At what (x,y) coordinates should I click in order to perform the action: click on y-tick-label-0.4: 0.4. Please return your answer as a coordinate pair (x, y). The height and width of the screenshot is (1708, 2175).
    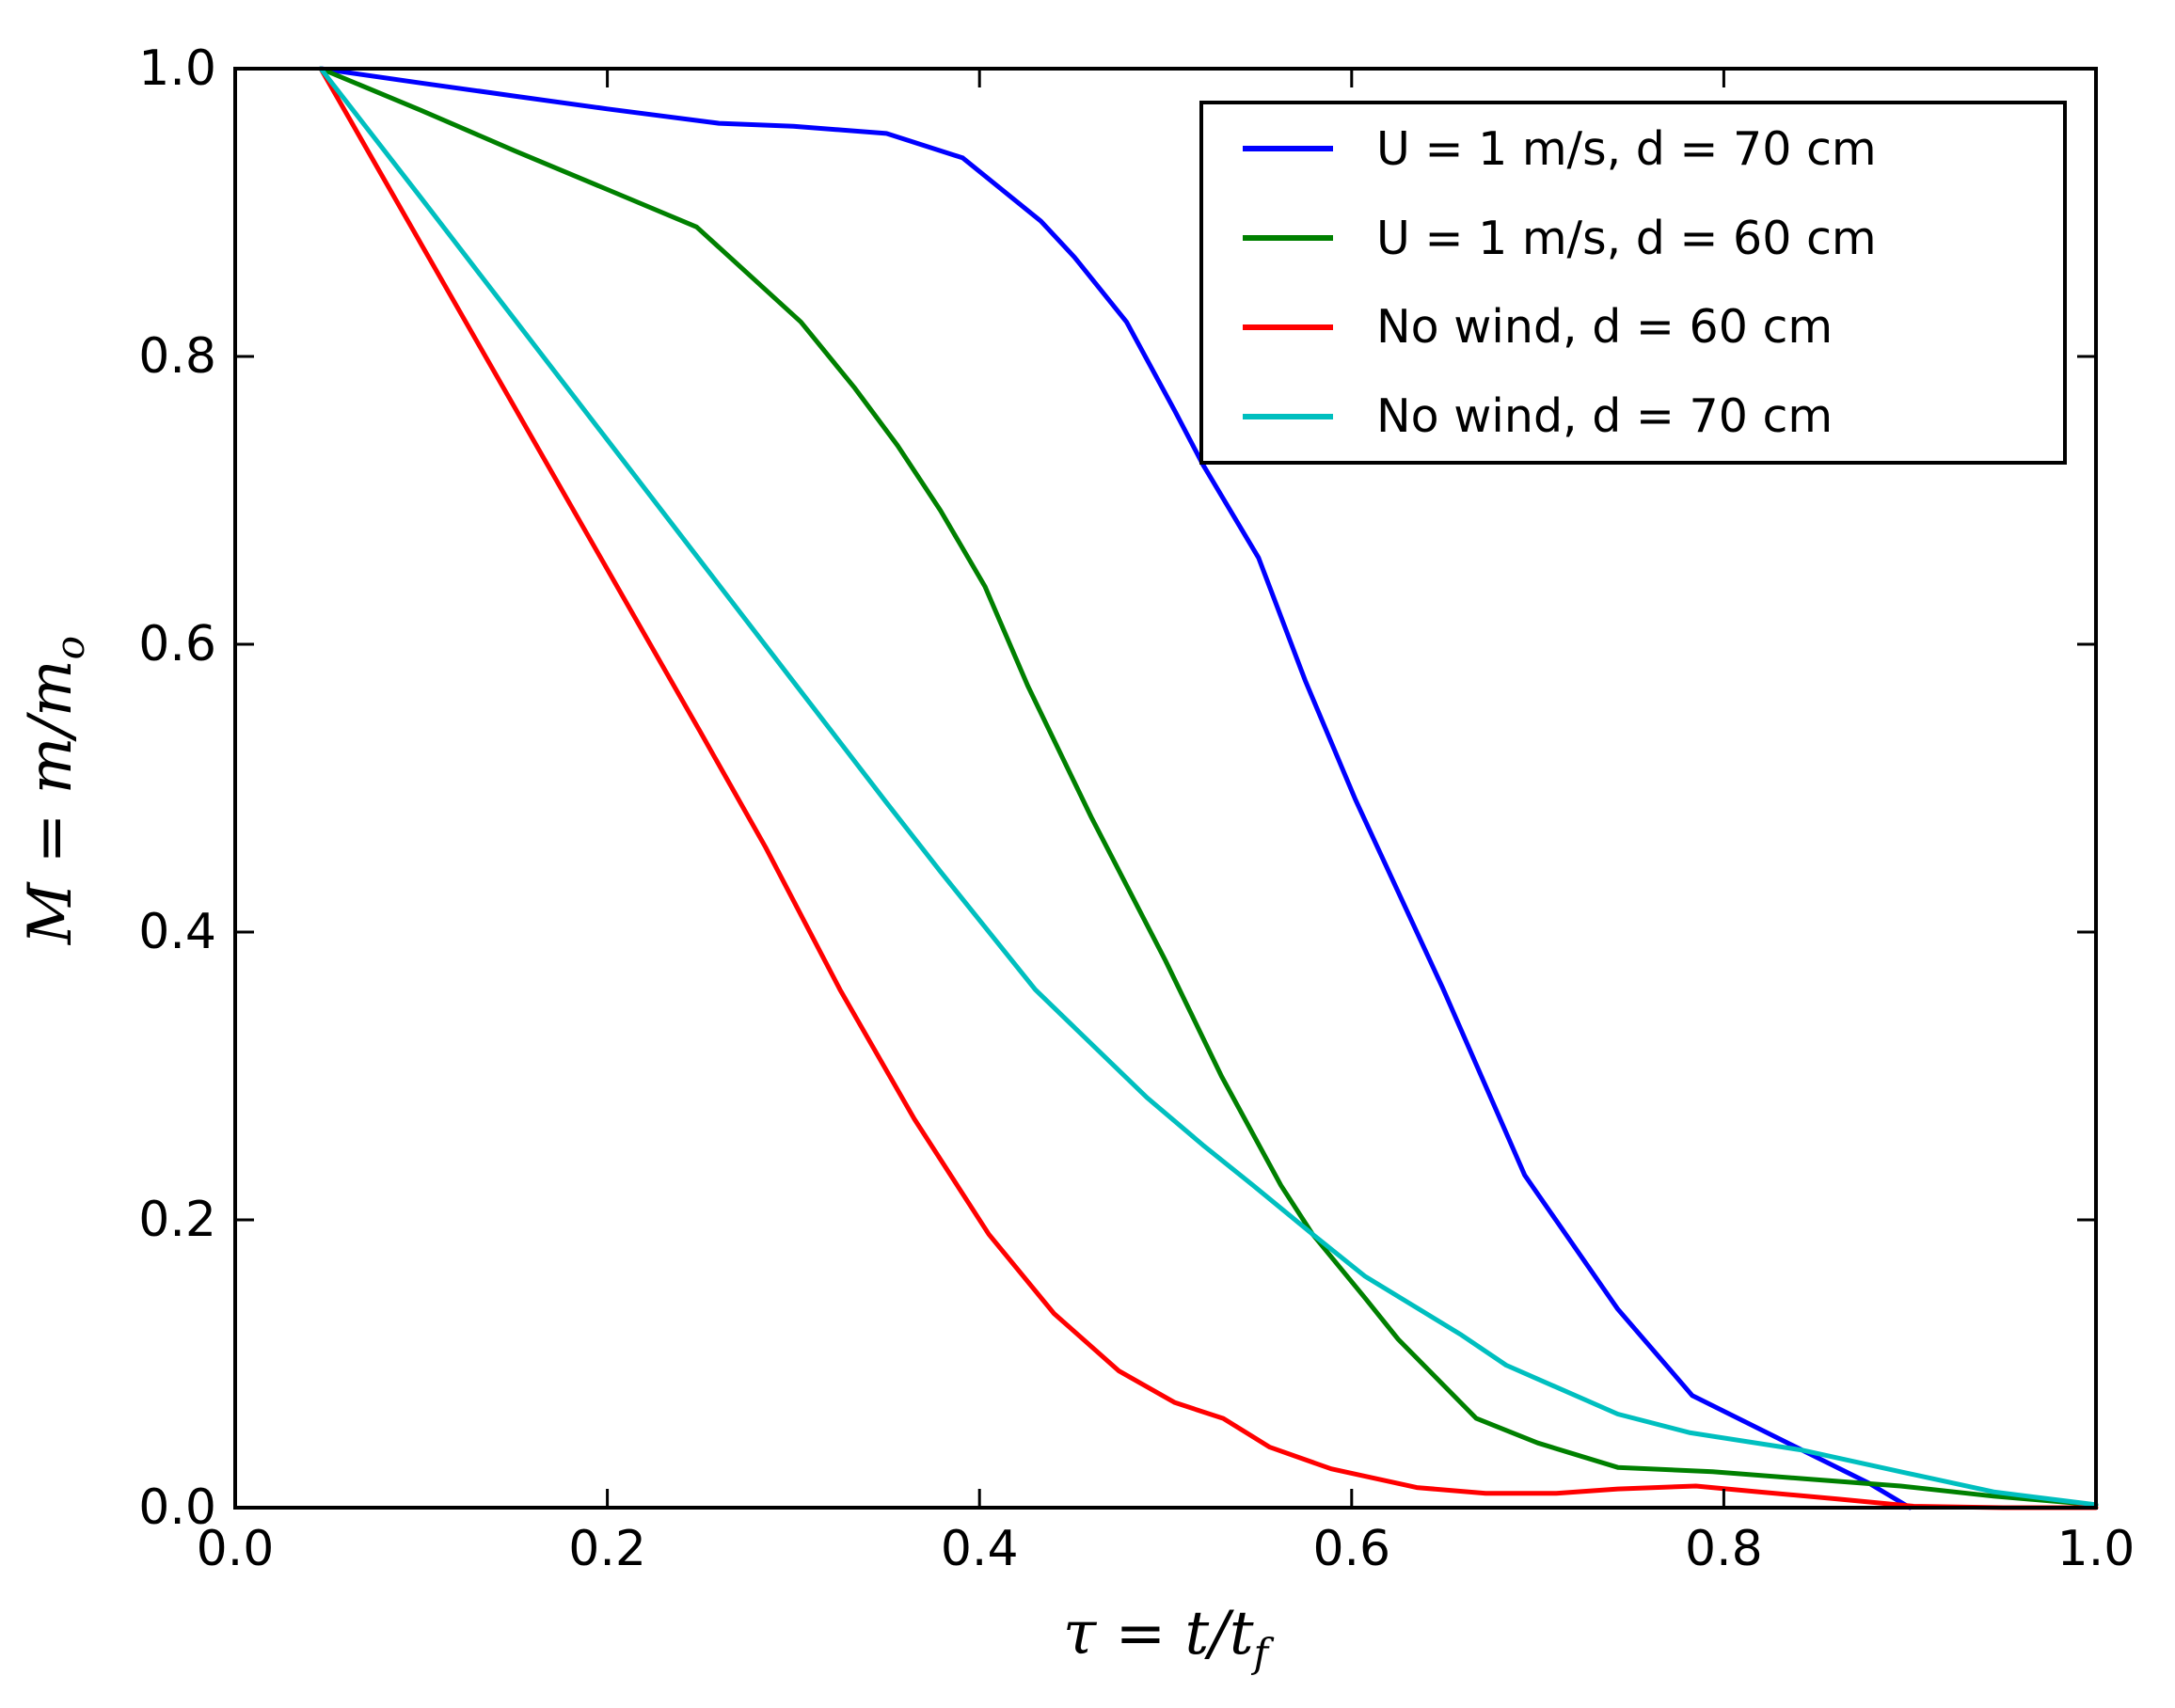
    Looking at the image, I should click on (177, 932).